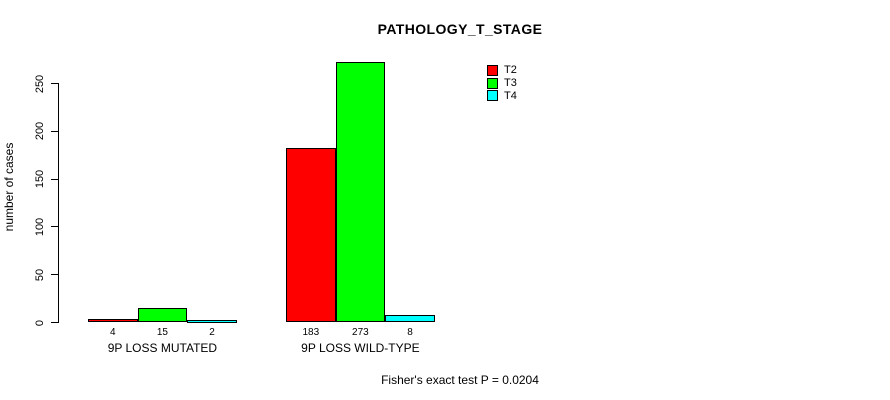 This screenshot has height=400, width=890. Describe the element at coordinates (510, 95) in the screenshot. I see `legend-label: T4` at that location.